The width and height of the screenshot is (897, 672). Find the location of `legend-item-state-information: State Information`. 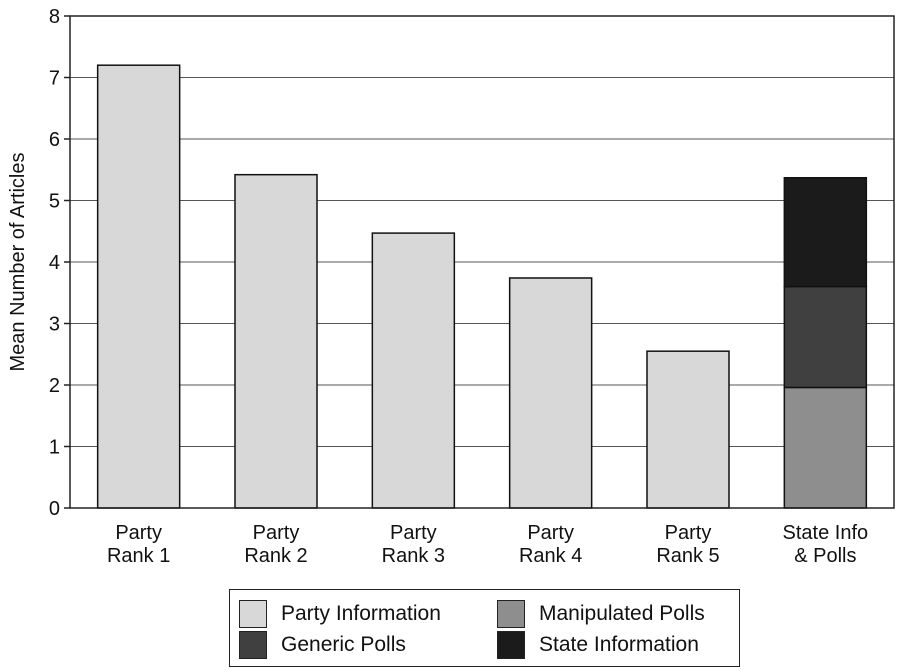

legend-item-state-information: State Information is located at coordinates (598, 645).